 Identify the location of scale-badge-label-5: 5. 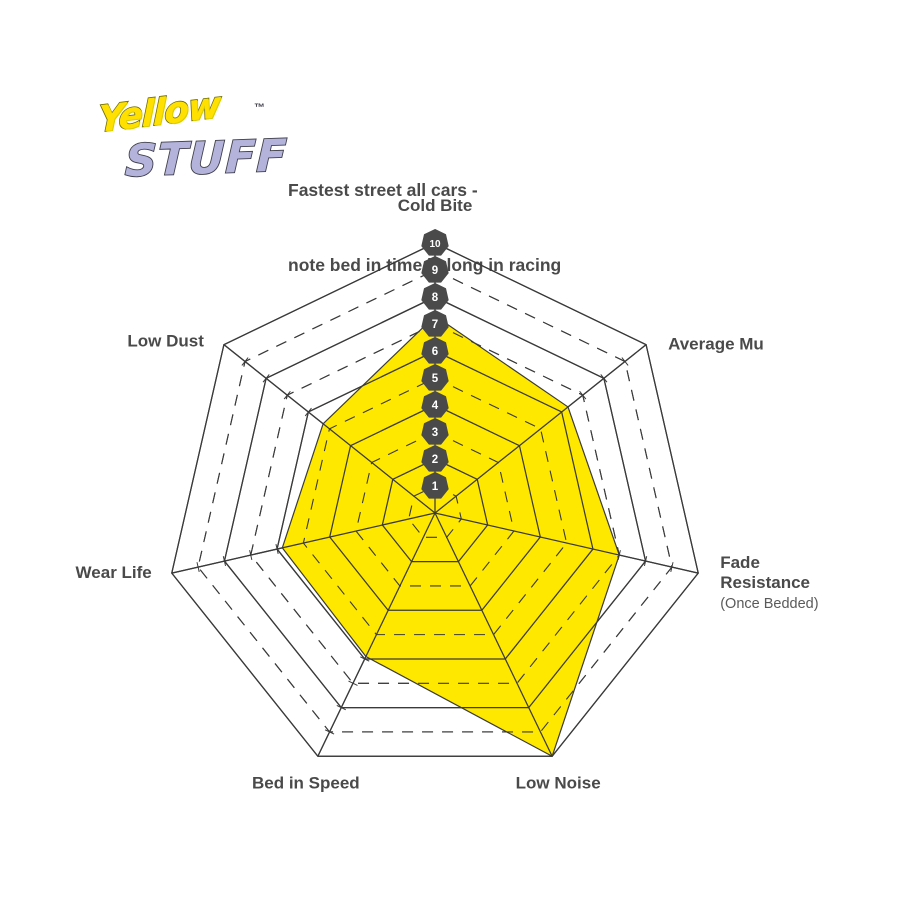
(435, 379).